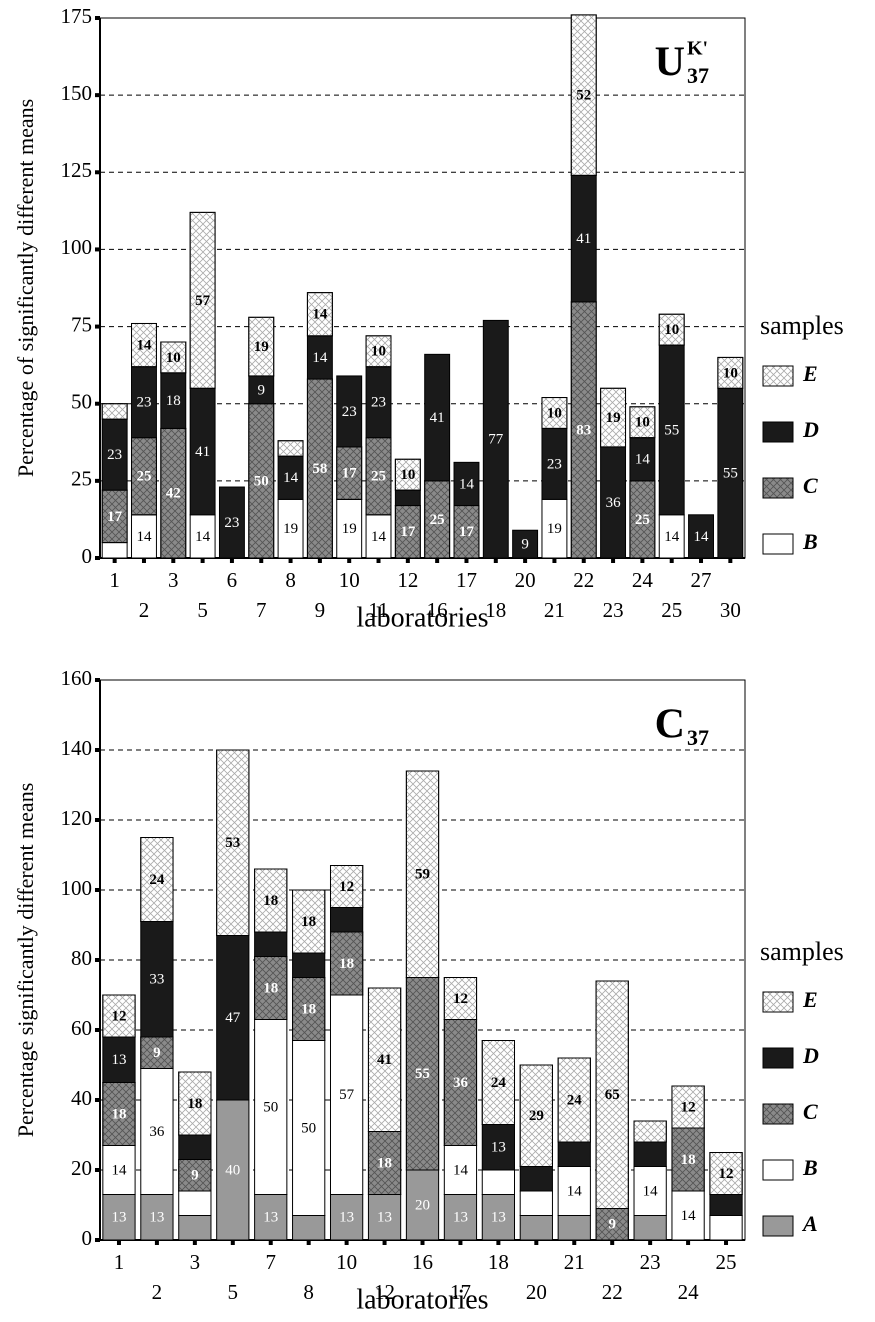 This screenshot has height=1322, width=875. Describe the element at coordinates (730, 474) in the screenshot. I see `data-label: 55` at that location.